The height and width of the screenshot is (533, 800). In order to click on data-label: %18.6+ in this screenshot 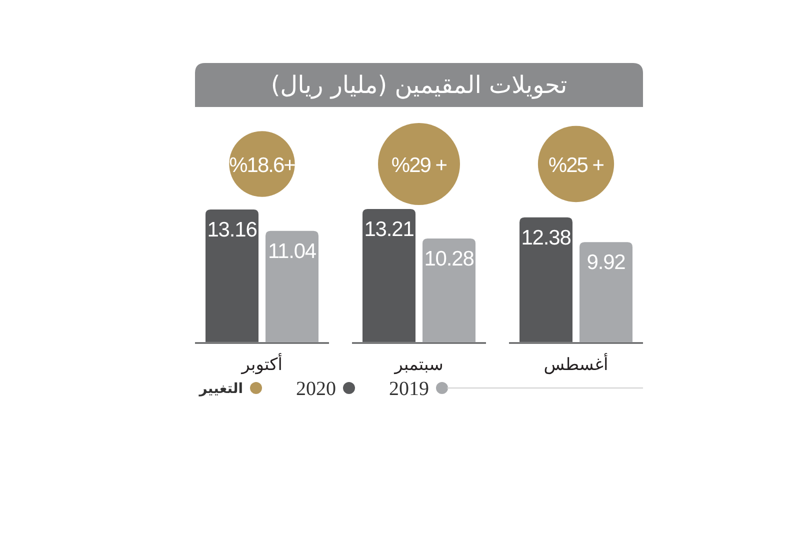, I will do `click(262, 165)`.